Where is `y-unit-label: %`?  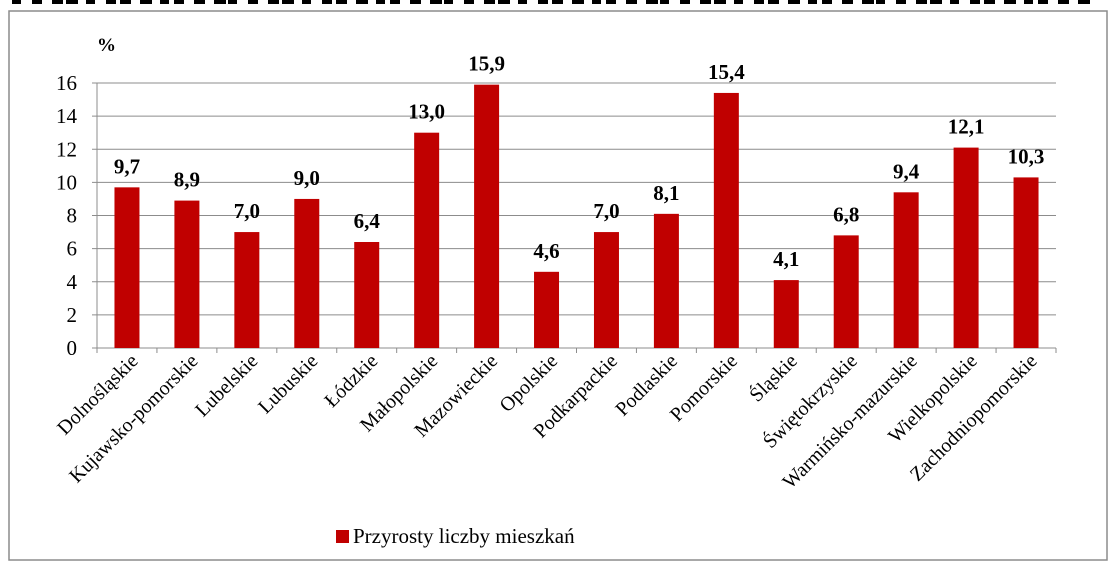 y-unit-label: % is located at coordinates (106, 45).